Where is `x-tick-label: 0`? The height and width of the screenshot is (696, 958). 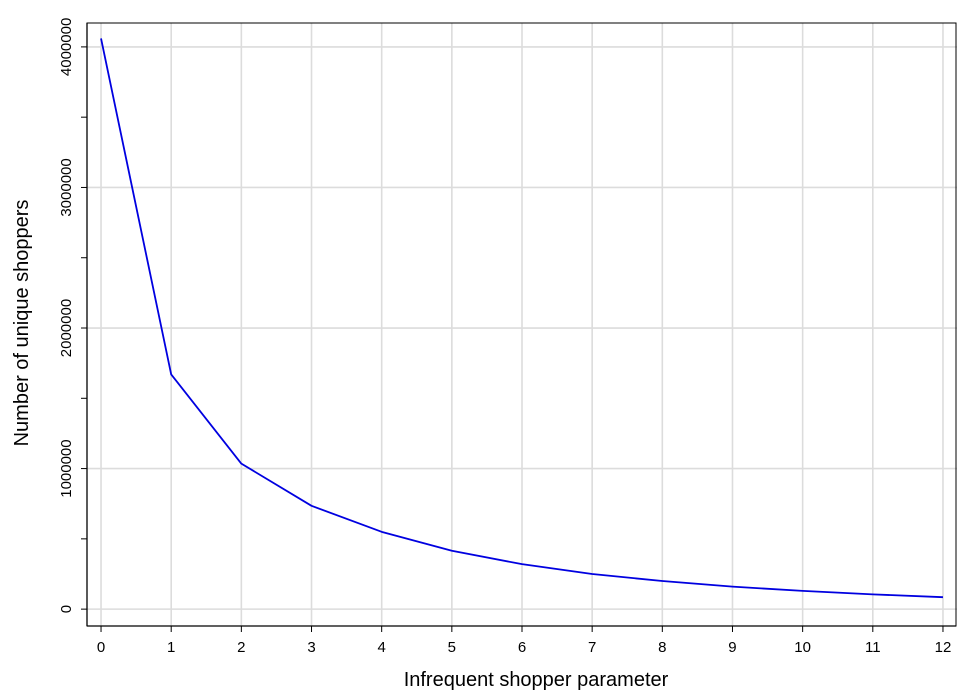 x-tick-label: 0 is located at coordinates (101, 647).